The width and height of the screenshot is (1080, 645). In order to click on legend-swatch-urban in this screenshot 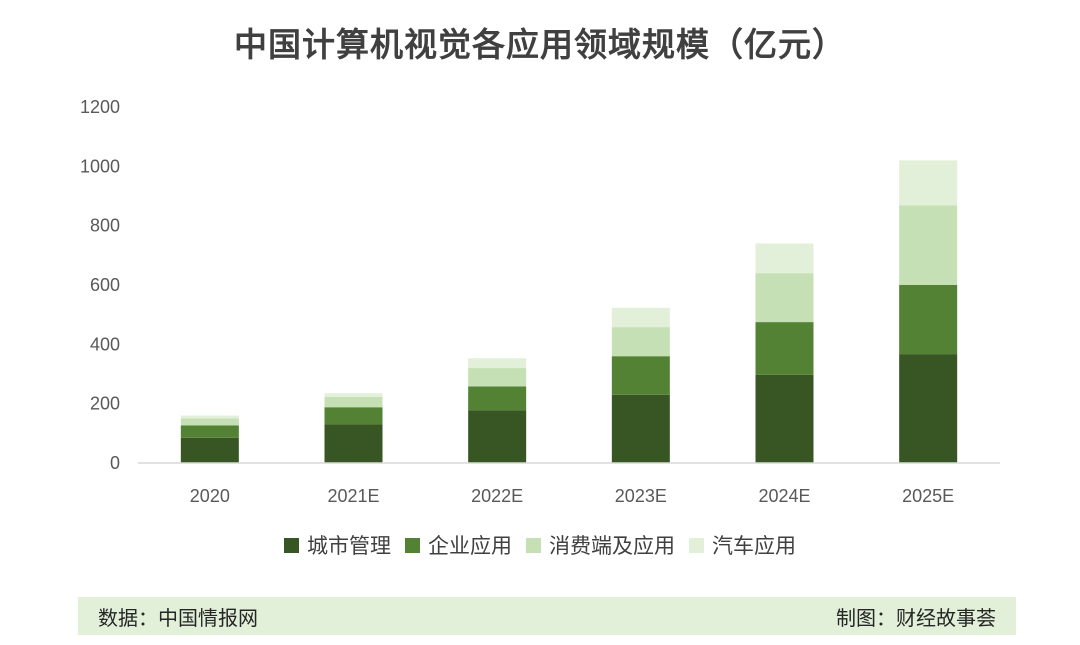, I will do `click(291, 545)`.